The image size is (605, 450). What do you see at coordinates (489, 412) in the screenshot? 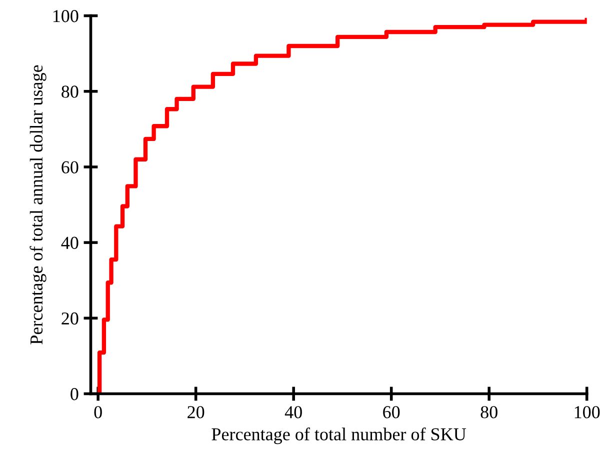
I see `x-tick-label: 80` at bounding box center [489, 412].